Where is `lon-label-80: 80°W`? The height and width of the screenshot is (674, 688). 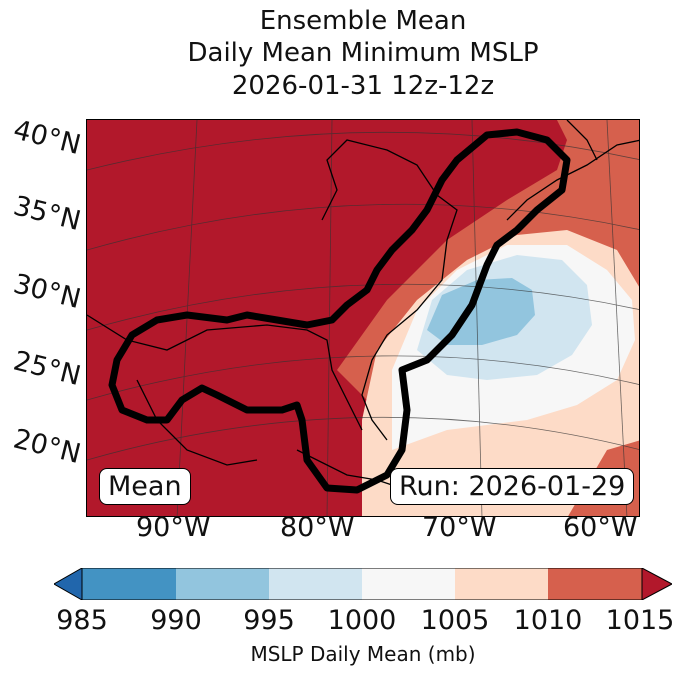
lon-label-80: 80°W is located at coordinates (317, 527).